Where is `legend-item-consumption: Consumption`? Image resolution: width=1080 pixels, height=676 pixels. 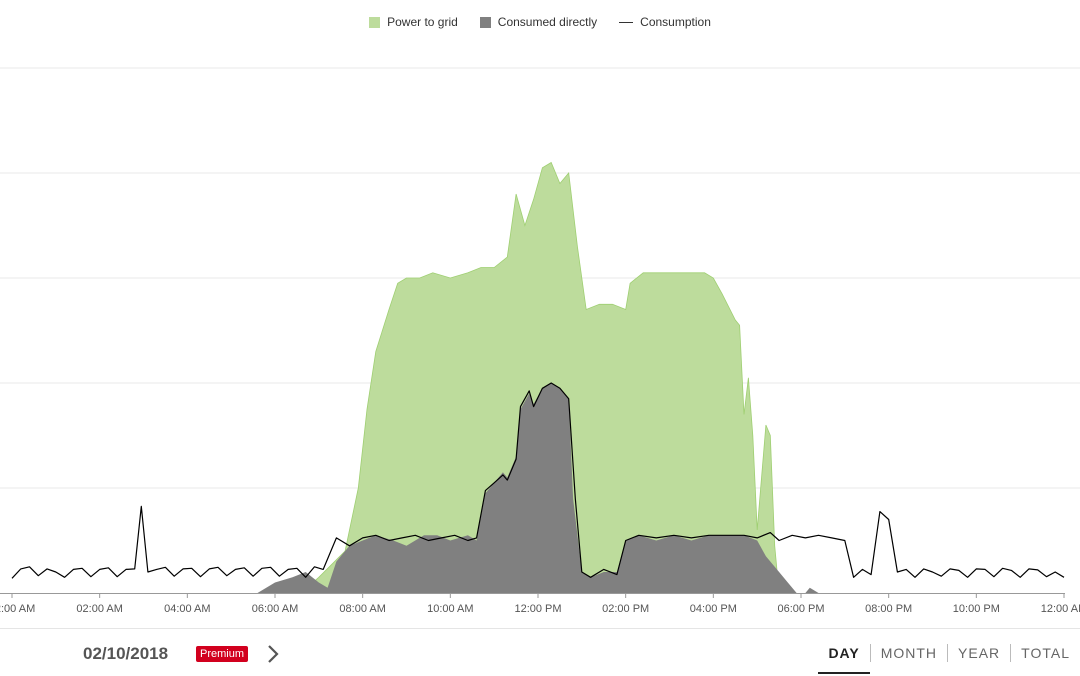 legend-item-consumption: Consumption is located at coordinates (665, 22).